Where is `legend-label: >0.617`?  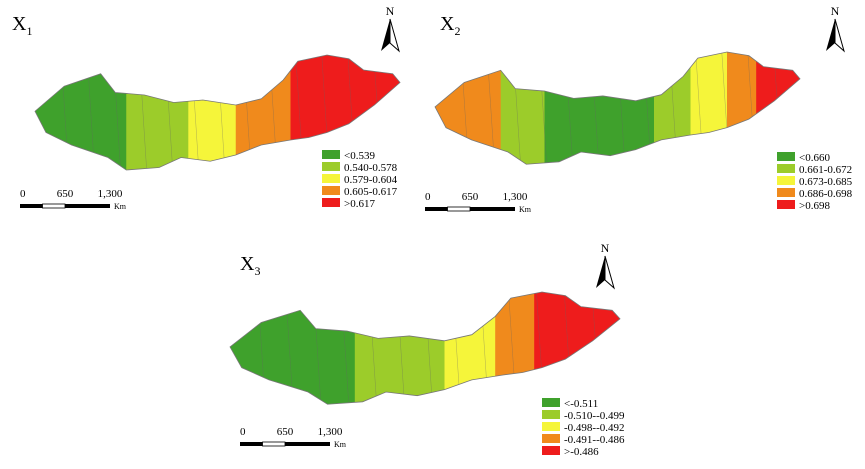 legend-label: >0.617 is located at coordinates (359, 204).